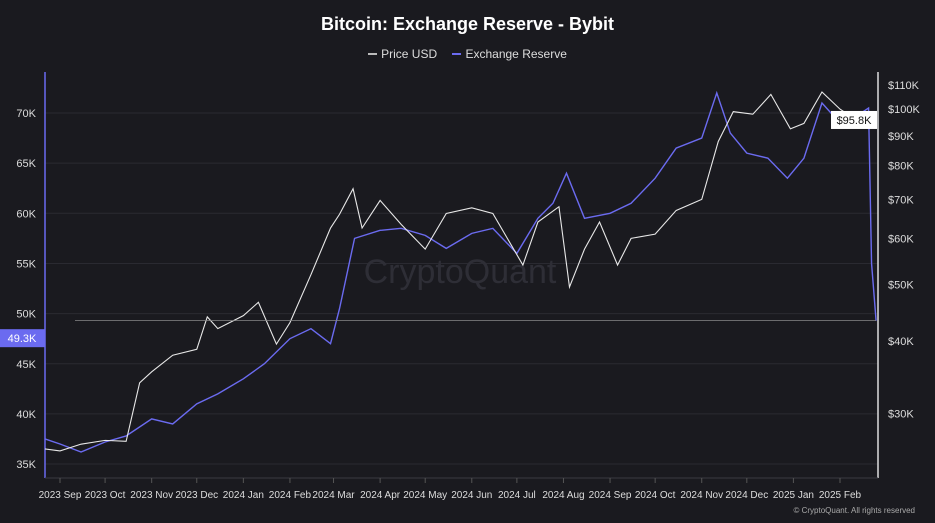  What do you see at coordinates (425, 495) in the screenshot?
I see `x-axis-tick-label: 2024 May` at bounding box center [425, 495].